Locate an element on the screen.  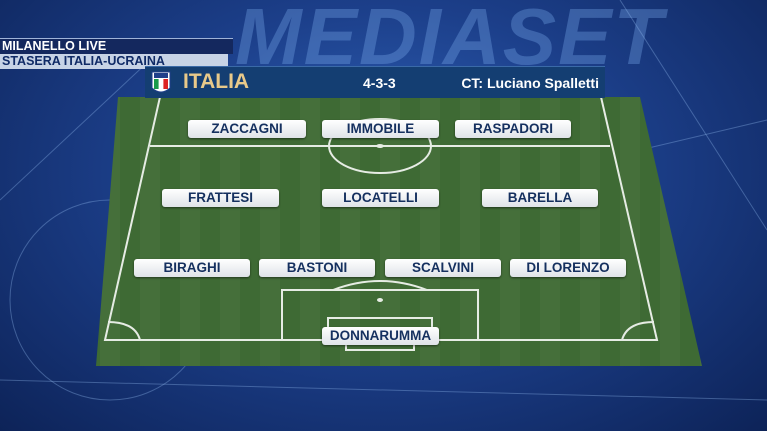
corner-arc-right is located at coordinates (638, 331).